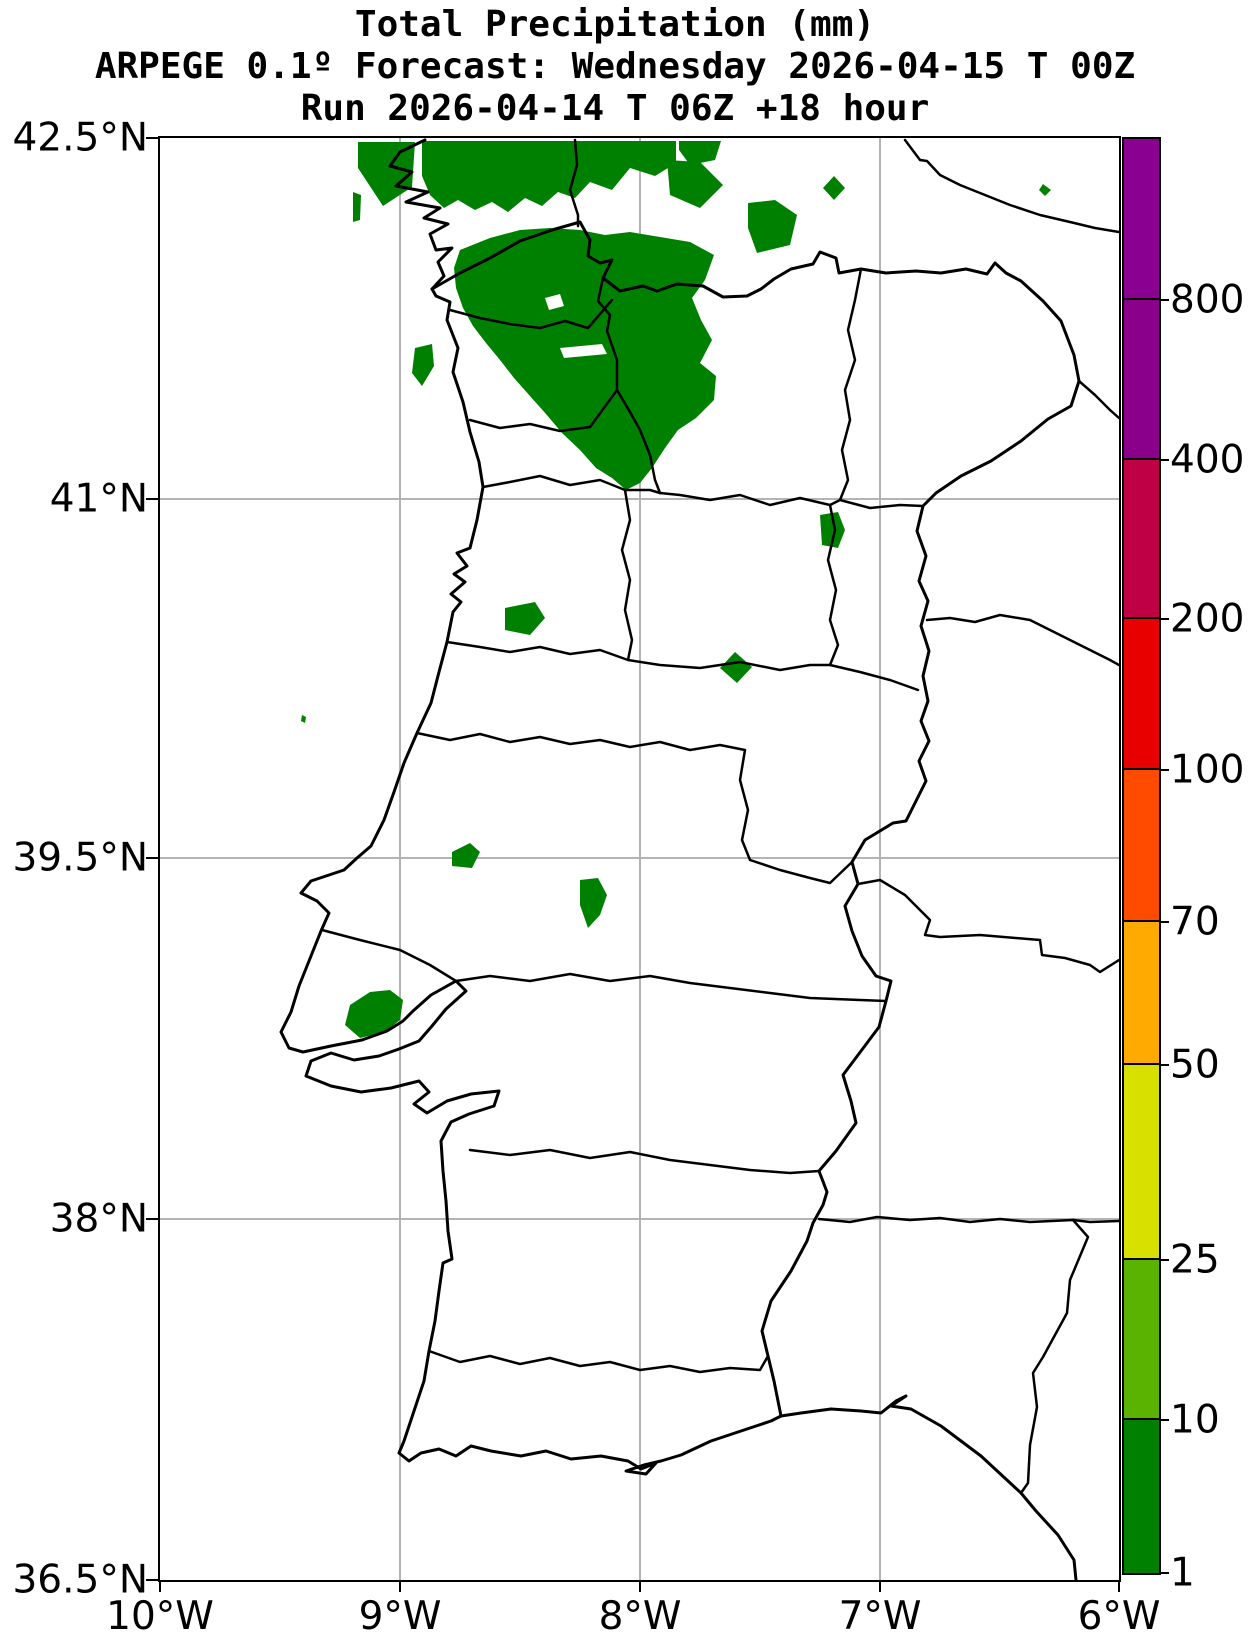 The image size is (1259, 1646). What do you see at coordinates (80, 1580) in the screenshot?
I see `y-tick-label: 36.5°N` at bounding box center [80, 1580].